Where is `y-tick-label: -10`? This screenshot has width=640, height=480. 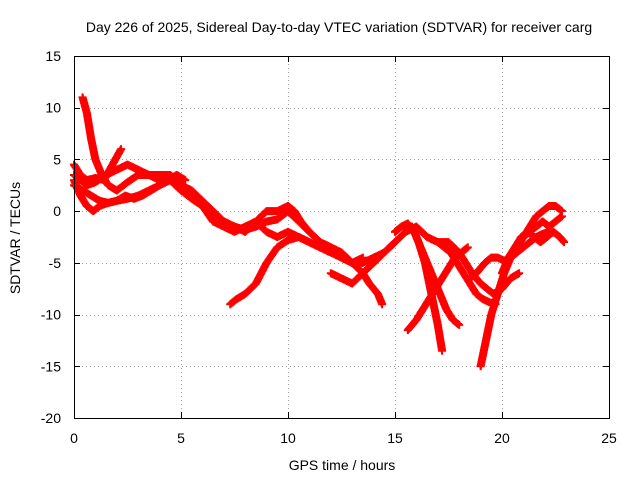 y-tick-label: -10 is located at coordinates (51, 315).